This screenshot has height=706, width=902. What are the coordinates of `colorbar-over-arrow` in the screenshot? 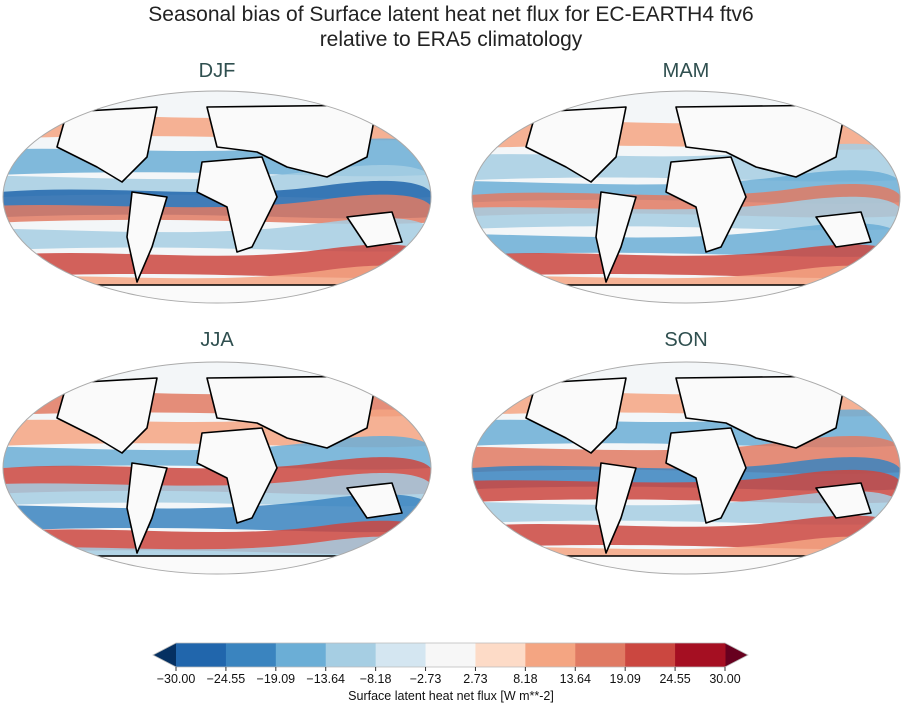 It's located at (736, 655).